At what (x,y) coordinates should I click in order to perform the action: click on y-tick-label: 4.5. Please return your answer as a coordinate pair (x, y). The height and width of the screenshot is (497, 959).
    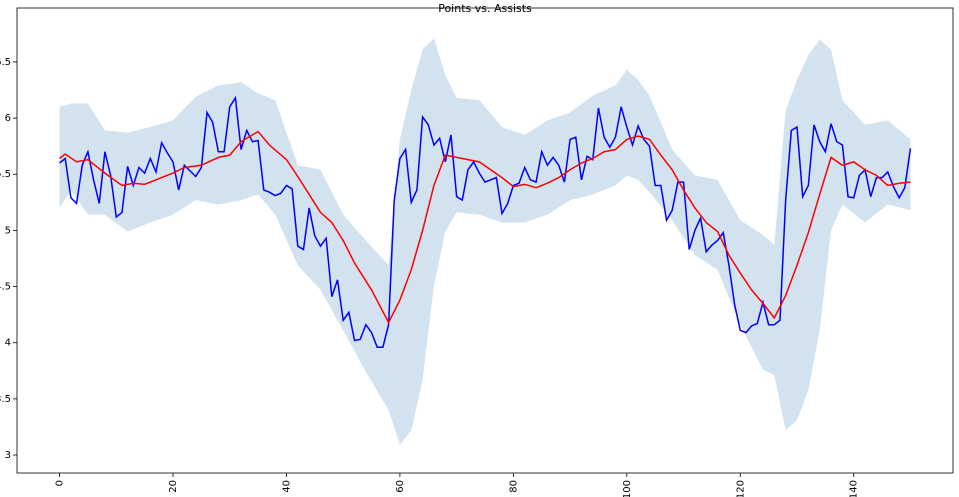
    Looking at the image, I should click on (5, 287).